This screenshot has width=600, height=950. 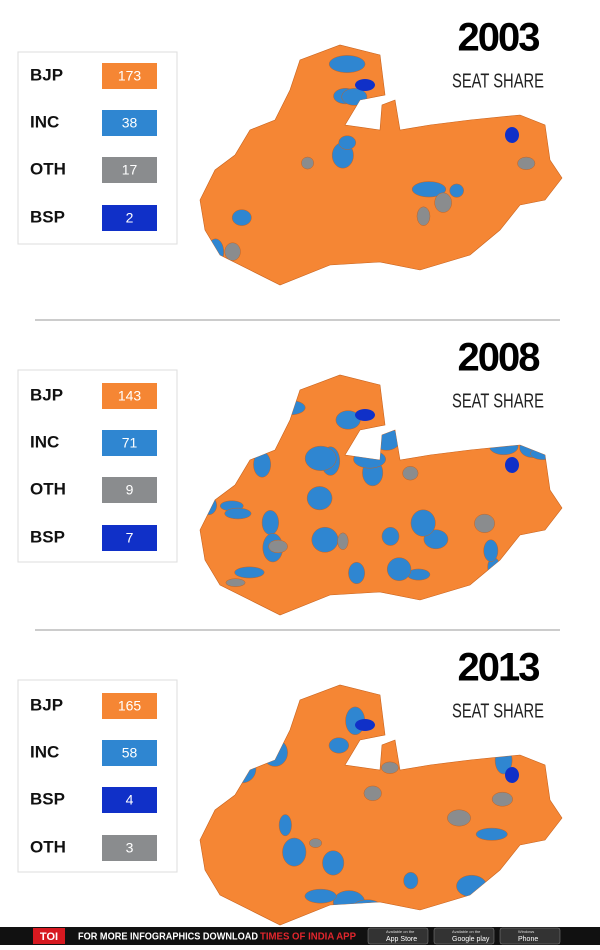 I want to click on badge-small: Windows, so click(x=526, y=931).